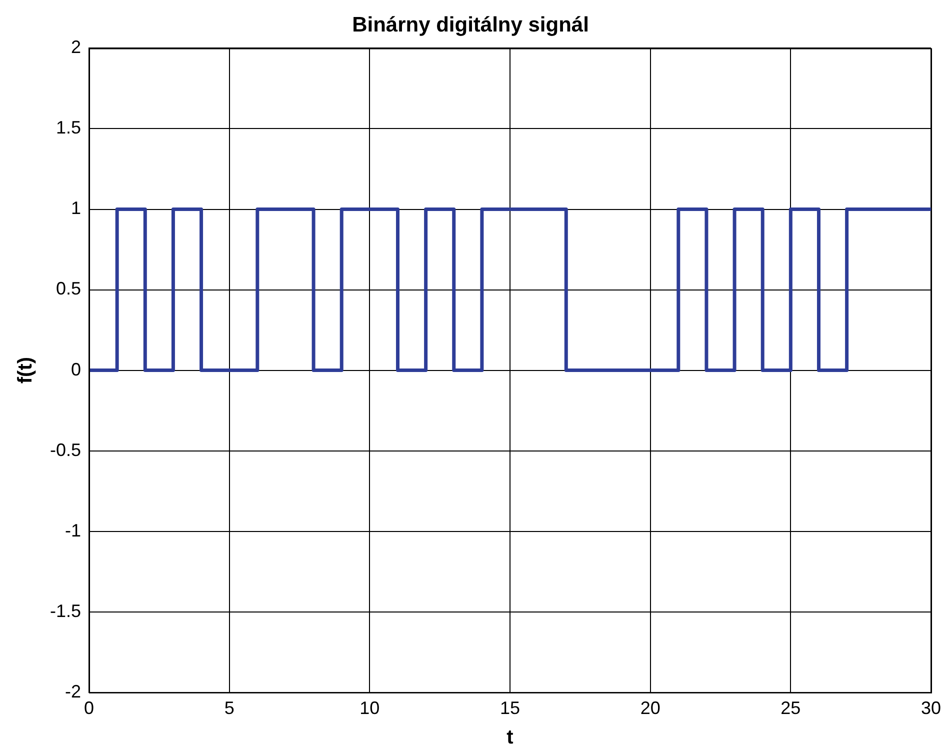 The image size is (949, 755). I want to click on y-tick-label: -2, so click(73, 691).